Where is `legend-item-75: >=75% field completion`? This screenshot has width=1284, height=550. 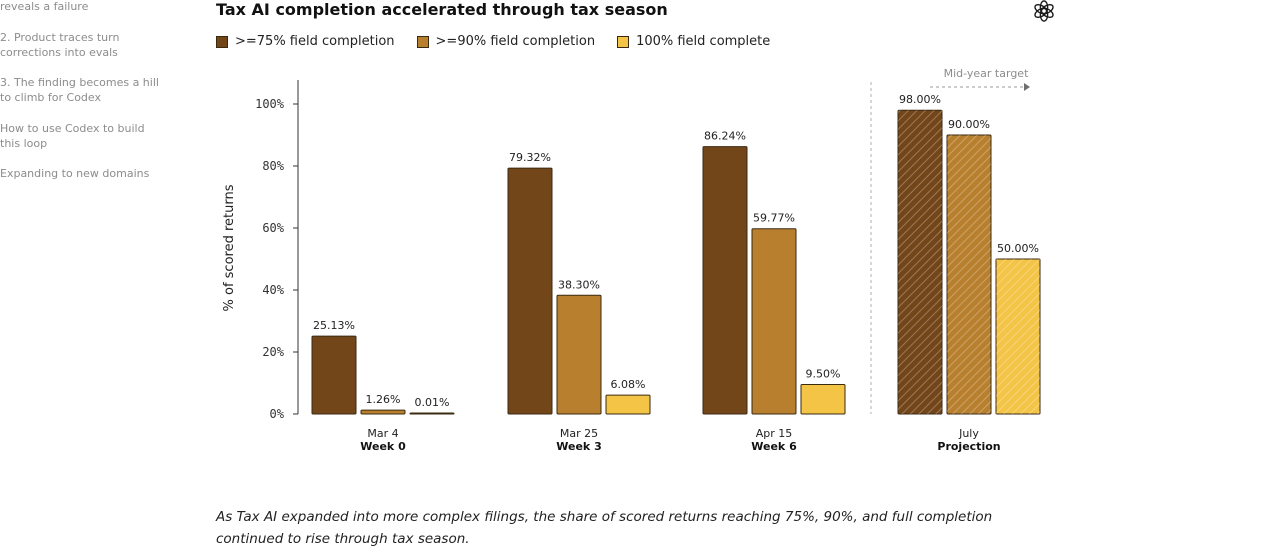 legend-item-75: >=75% field completion is located at coordinates (305, 41).